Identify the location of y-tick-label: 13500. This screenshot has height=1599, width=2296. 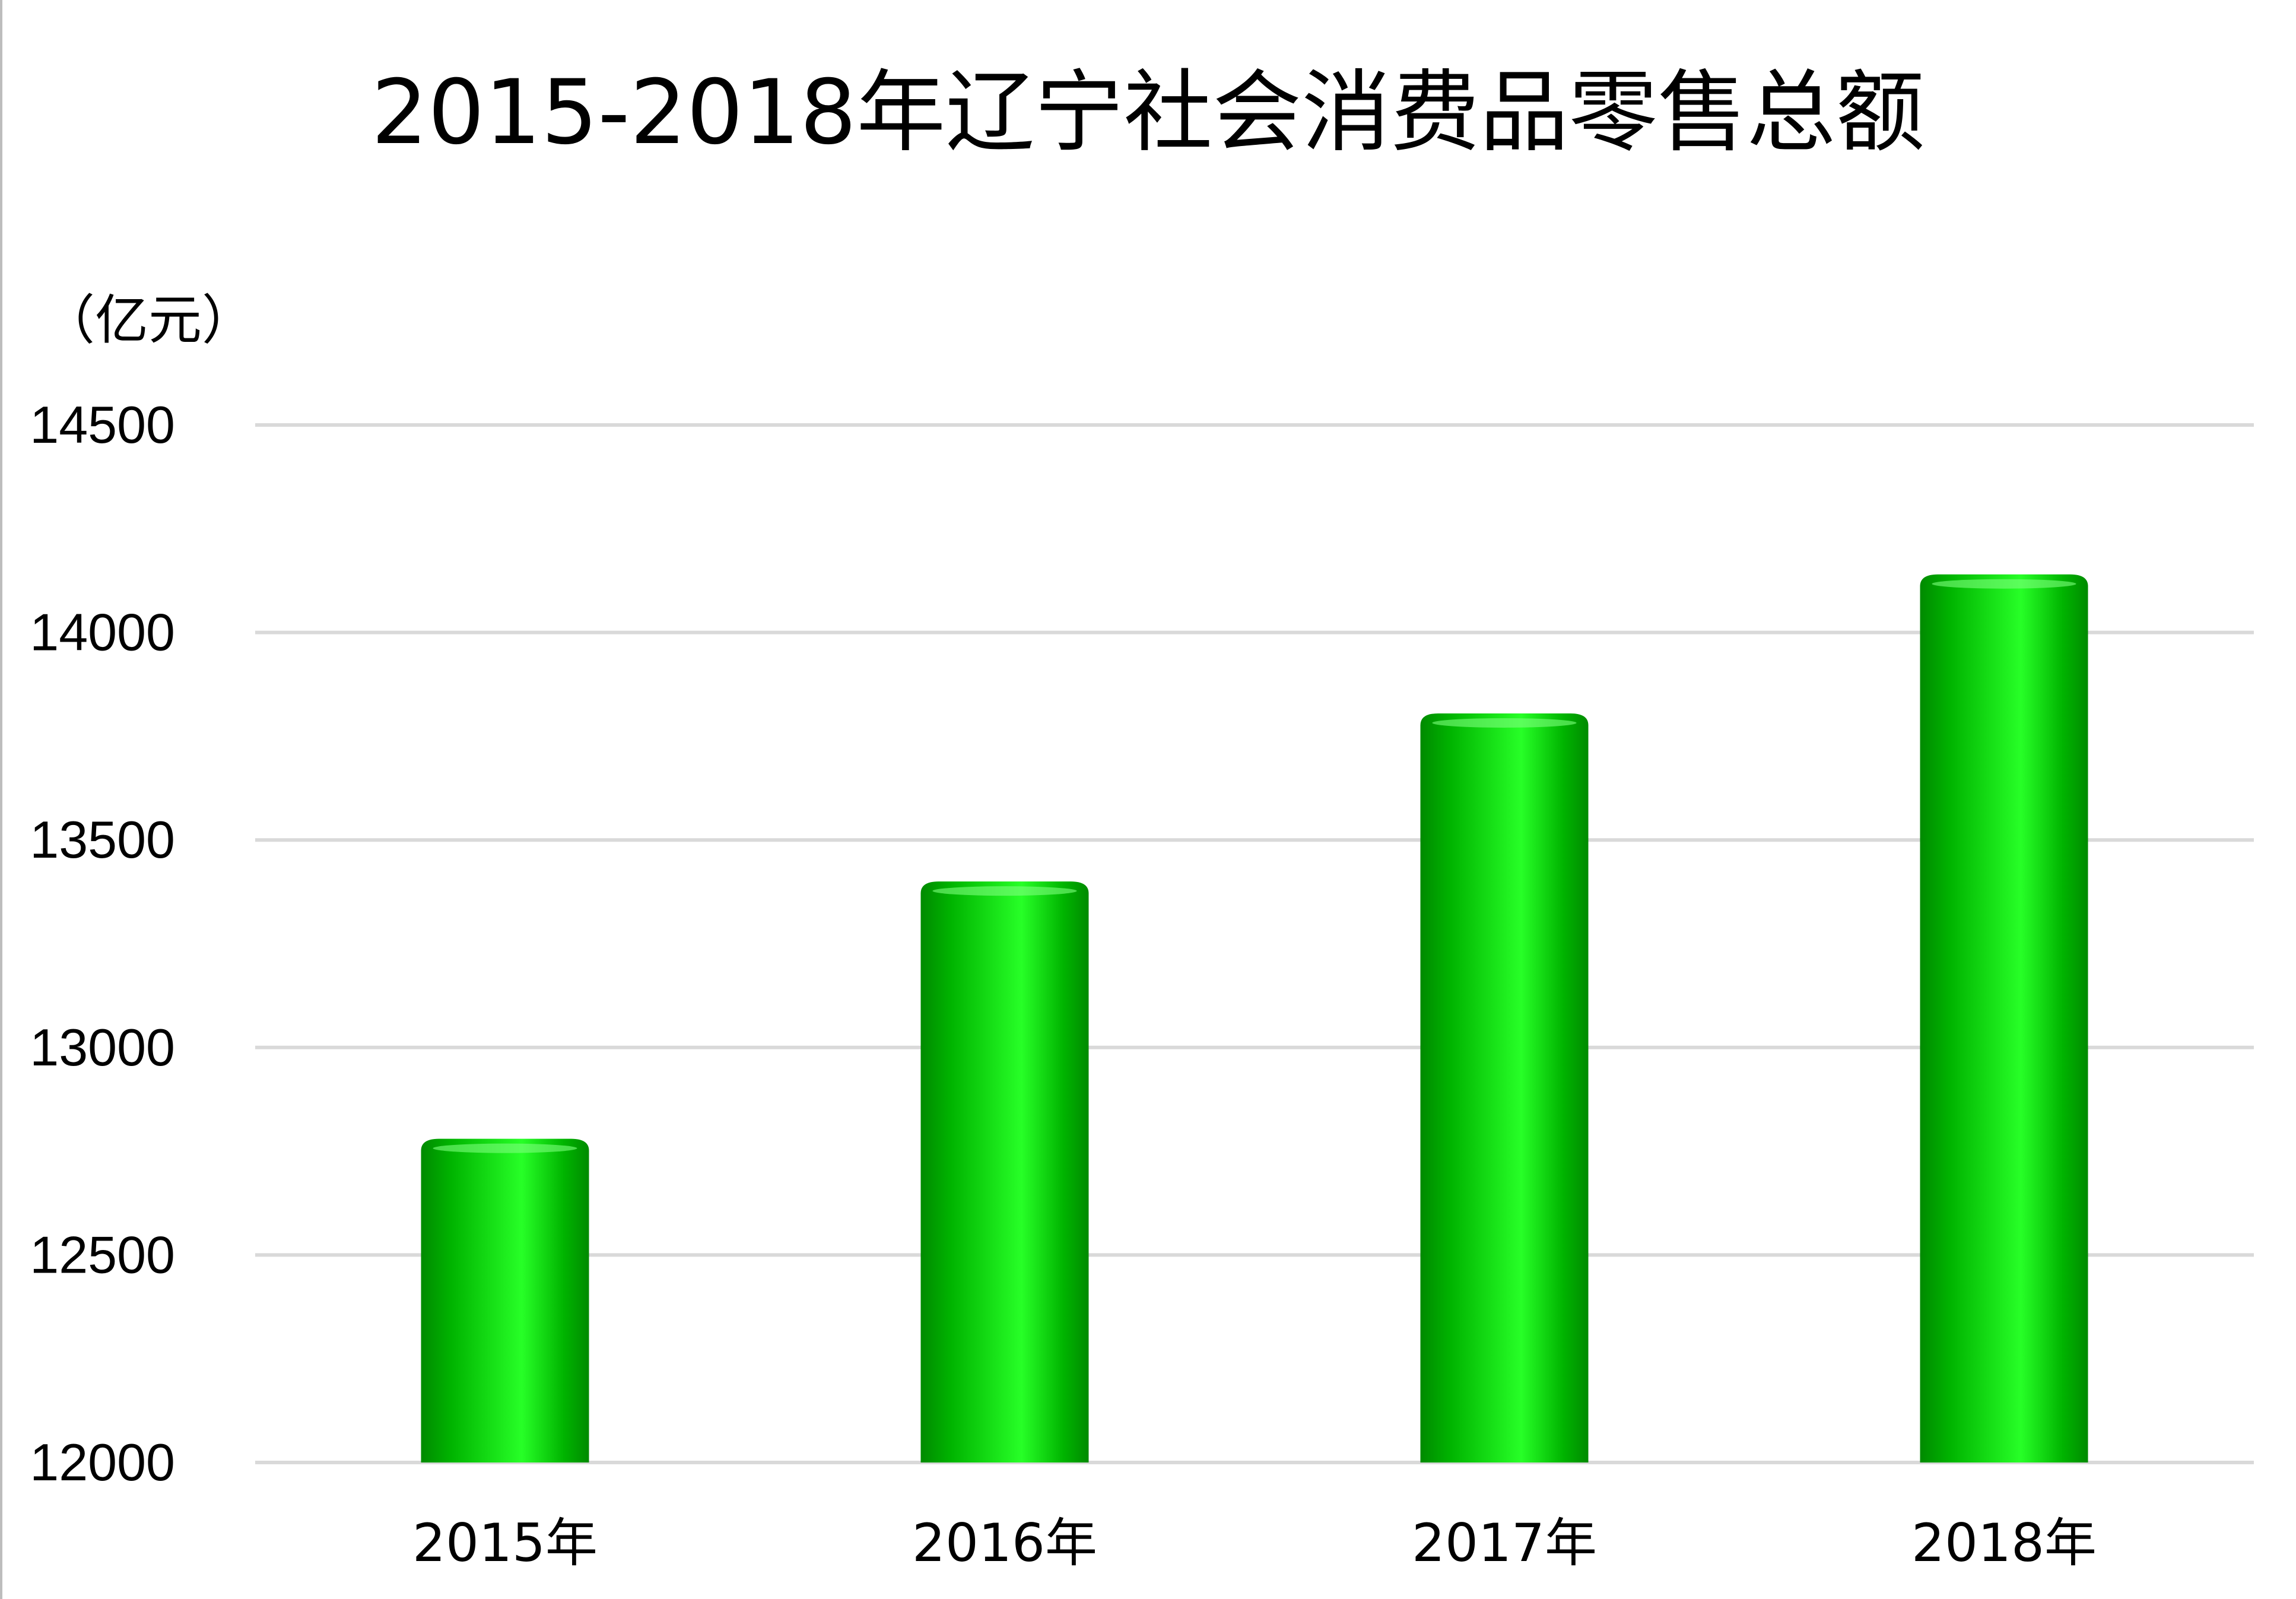
(102, 839).